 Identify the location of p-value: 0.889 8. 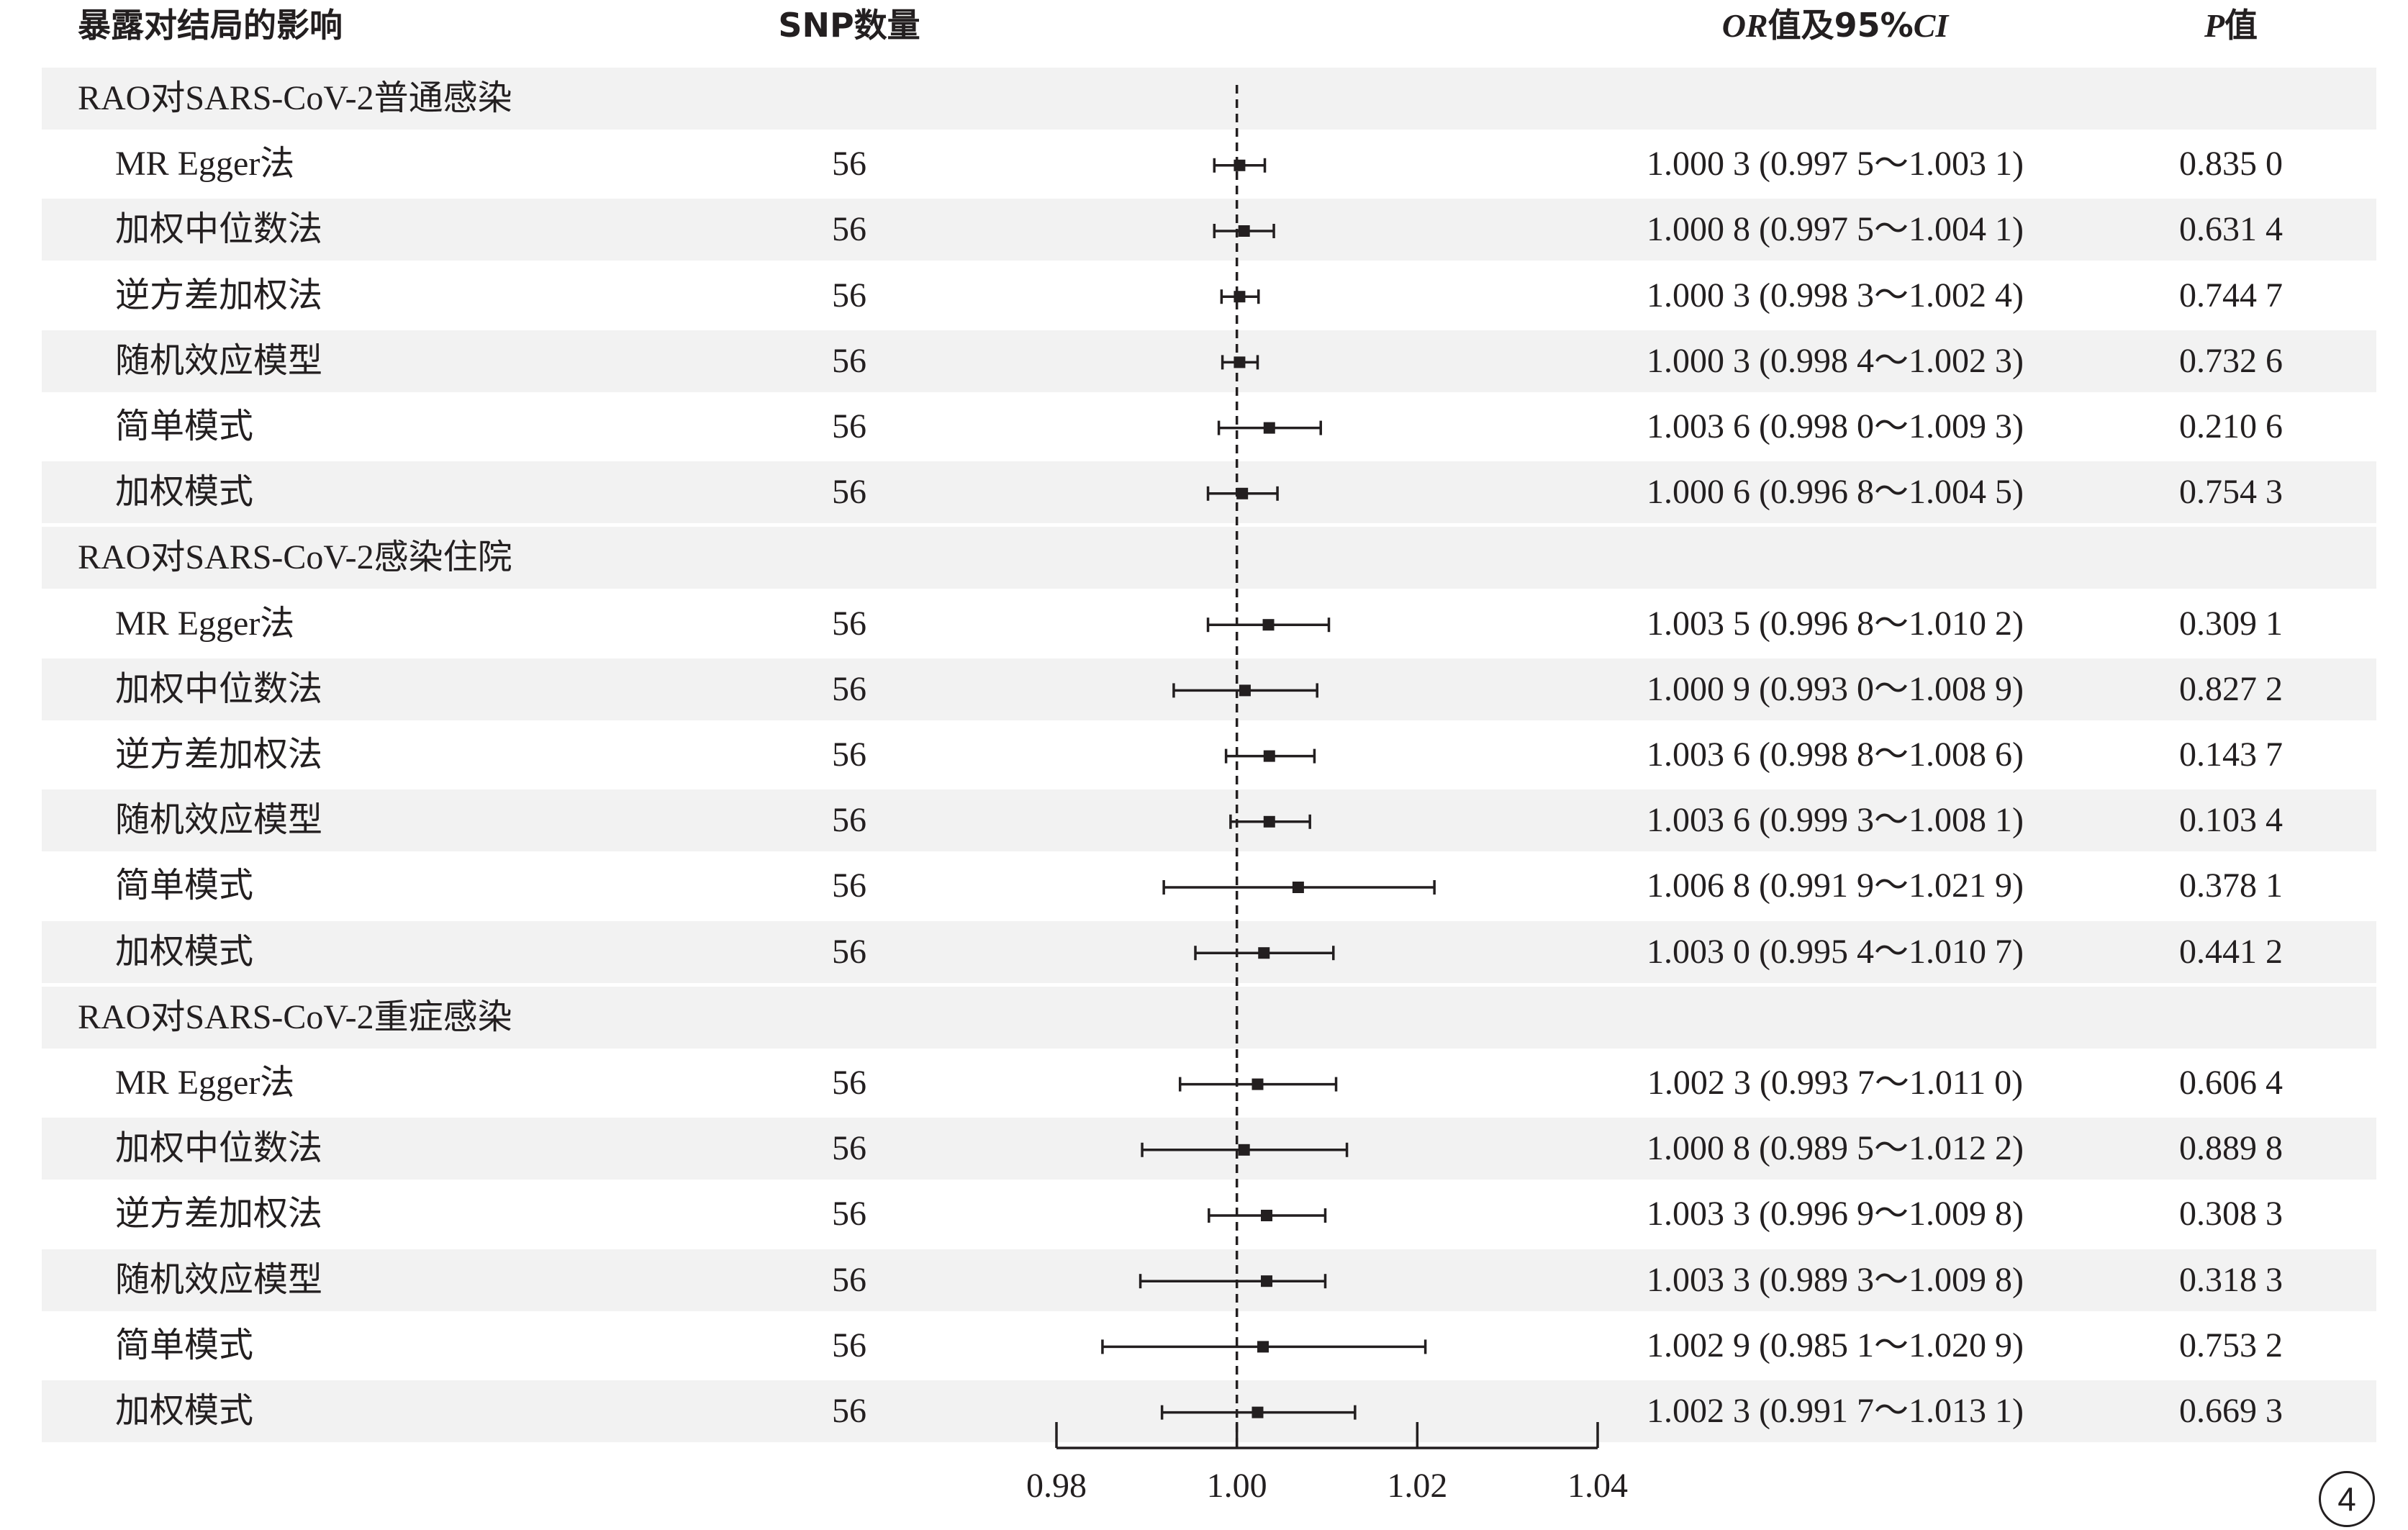
(2231, 1148).